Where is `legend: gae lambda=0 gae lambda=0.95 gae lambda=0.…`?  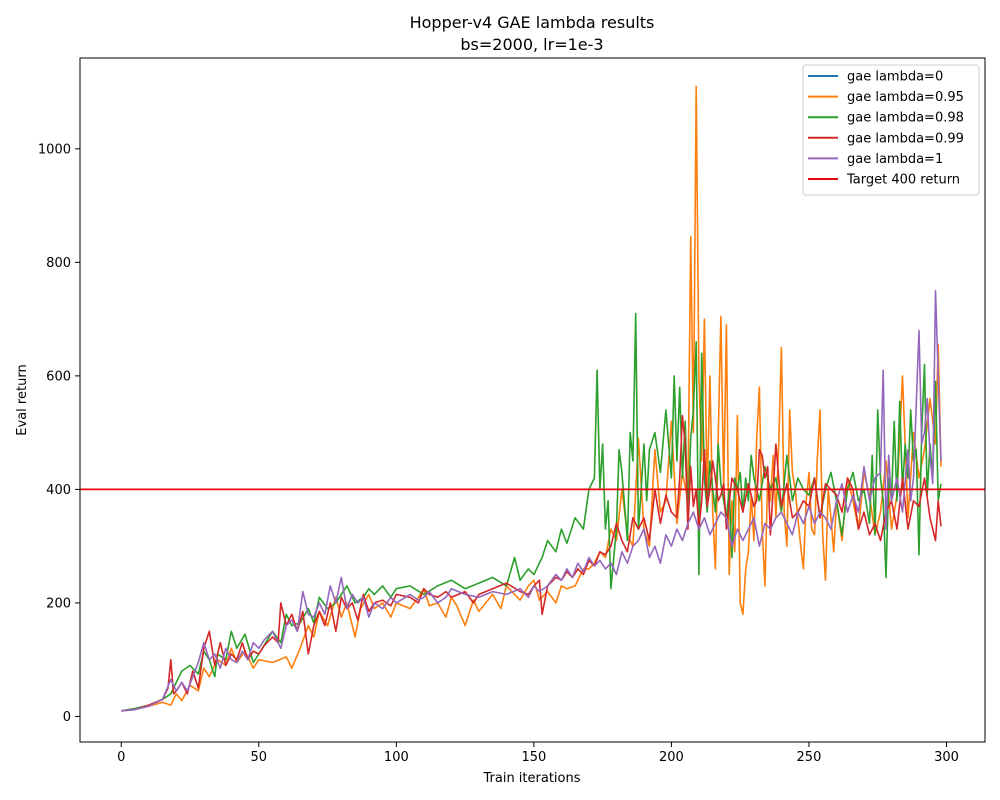
legend: gae lambda=0 gae lambda=0.95 gae lambda=0.… is located at coordinates (891, 130).